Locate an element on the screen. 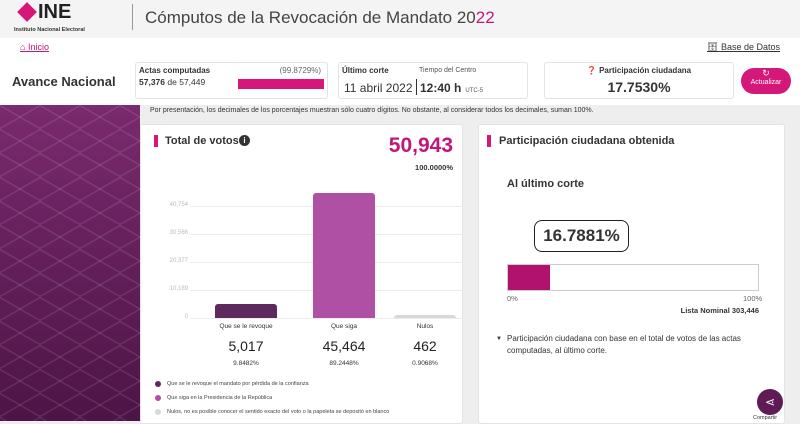 This screenshot has width=800, height=424. home-label: Inicio is located at coordinates (38, 47).